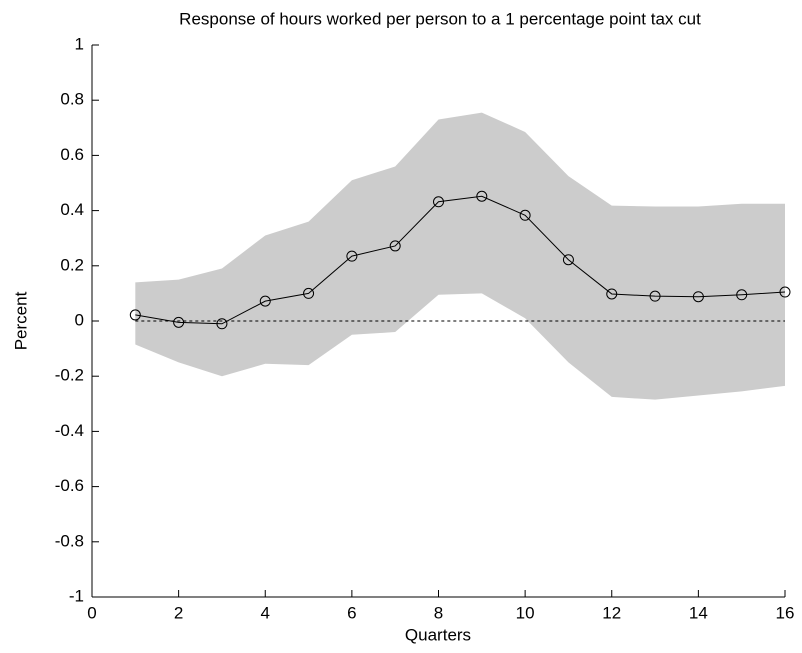 The height and width of the screenshot is (653, 802). Describe the element at coordinates (69, 485) in the screenshot. I see `y-tick-label: -0.6` at that location.